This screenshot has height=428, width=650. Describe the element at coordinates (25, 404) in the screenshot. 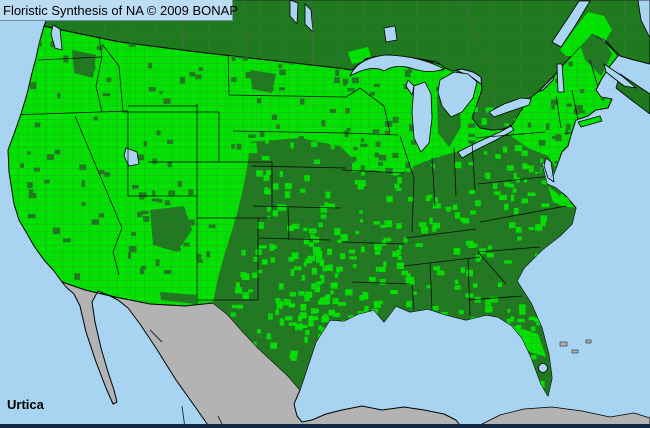

I see `taxon-label: Urtica` at that location.